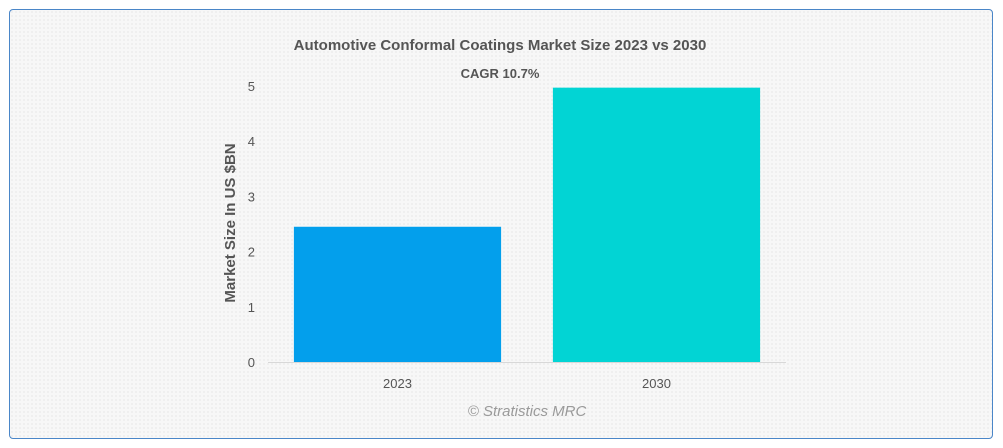  What do you see at coordinates (397, 294) in the screenshot?
I see `bar-2023` at bounding box center [397, 294].